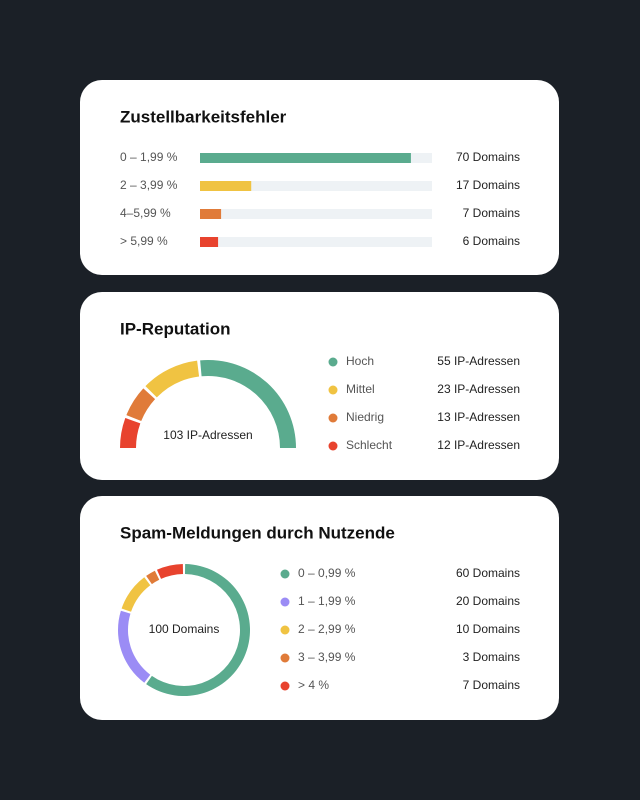 The image size is (640, 800). What do you see at coordinates (203, 116) in the screenshot?
I see `card-title: Zustellbarkeitsfehler` at bounding box center [203, 116].